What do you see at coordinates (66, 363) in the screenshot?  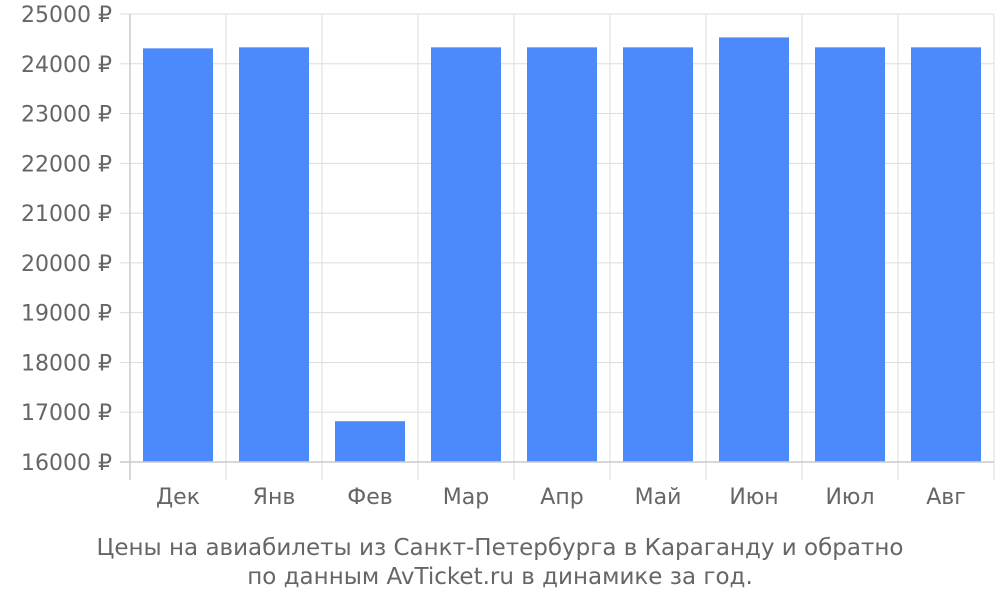 I see `y-tick-label: 18000 ₽` at bounding box center [66, 363].